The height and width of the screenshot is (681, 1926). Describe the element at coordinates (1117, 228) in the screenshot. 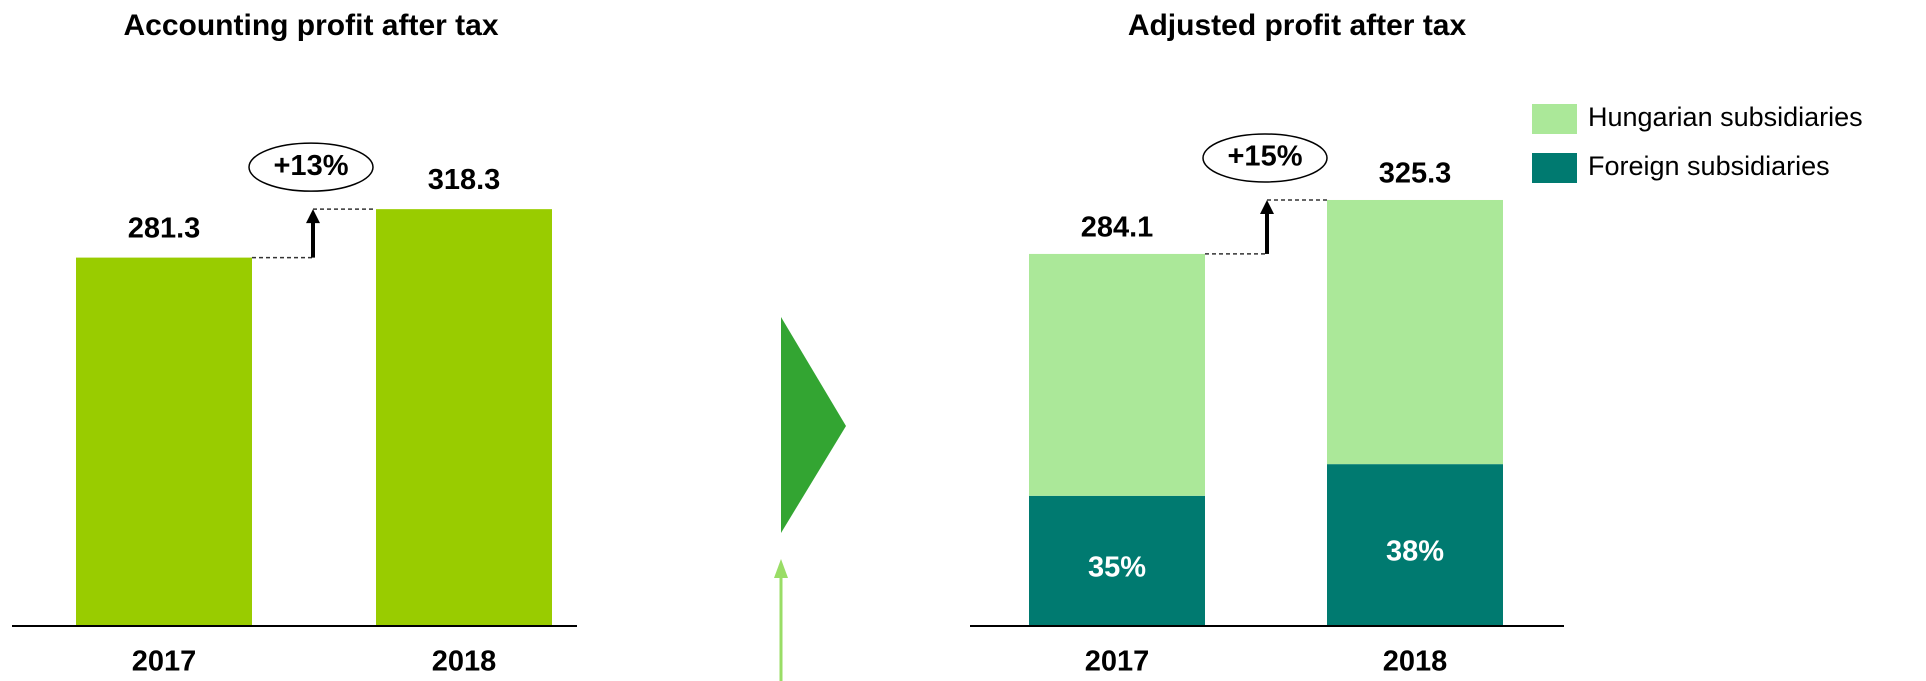

I see `total-label: 284.1` at that location.